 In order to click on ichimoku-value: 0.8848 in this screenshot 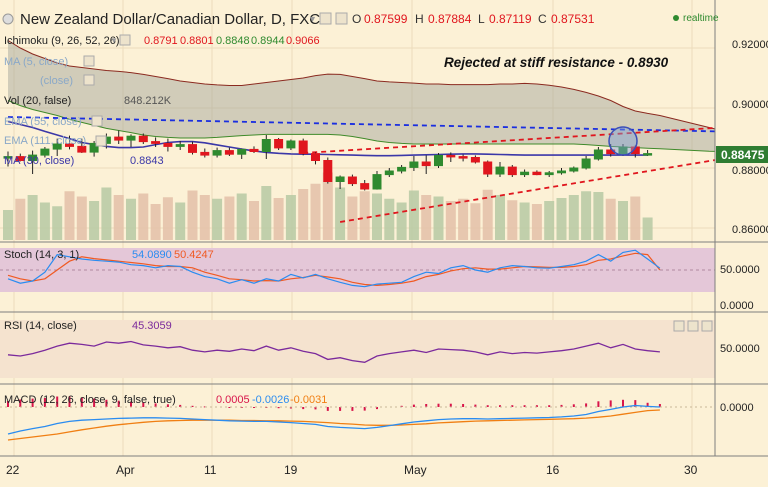, I will do `click(233, 41)`.